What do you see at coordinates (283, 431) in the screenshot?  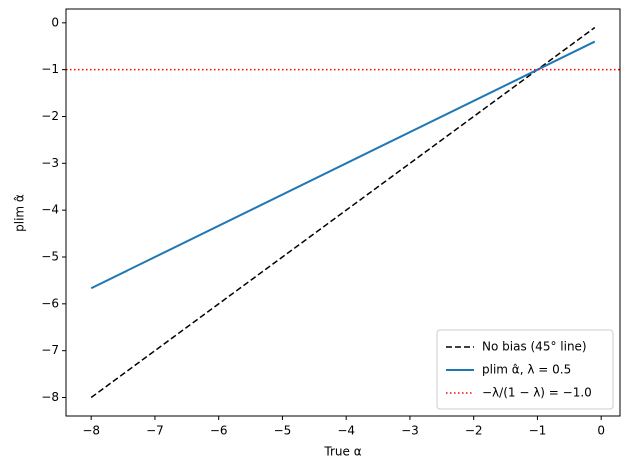 I see `x-tick-label: −5` at bounding box center [283, 431].